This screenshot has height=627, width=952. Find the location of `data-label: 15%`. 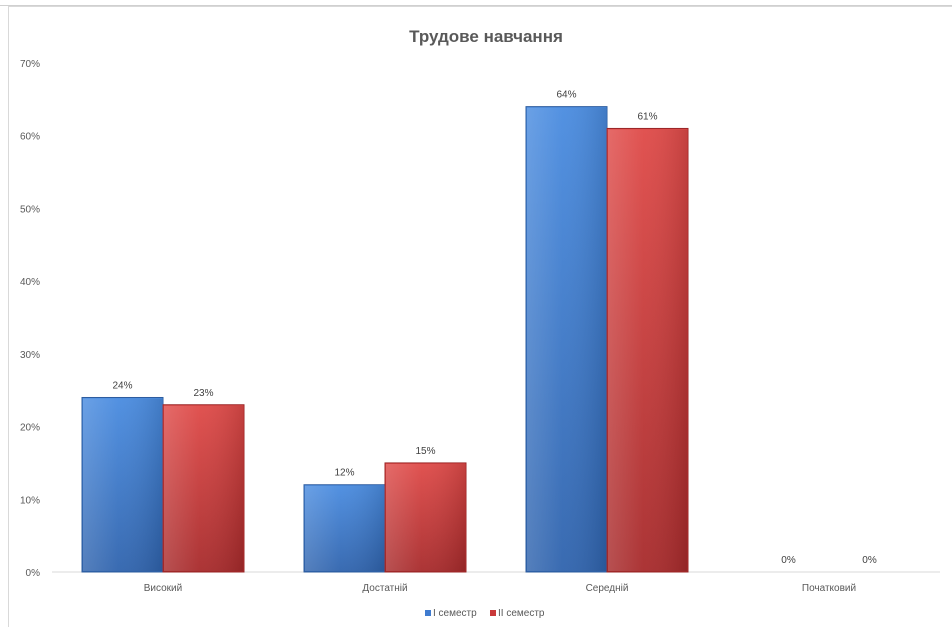

data-label: 15% is located at coordinates (425, 451).